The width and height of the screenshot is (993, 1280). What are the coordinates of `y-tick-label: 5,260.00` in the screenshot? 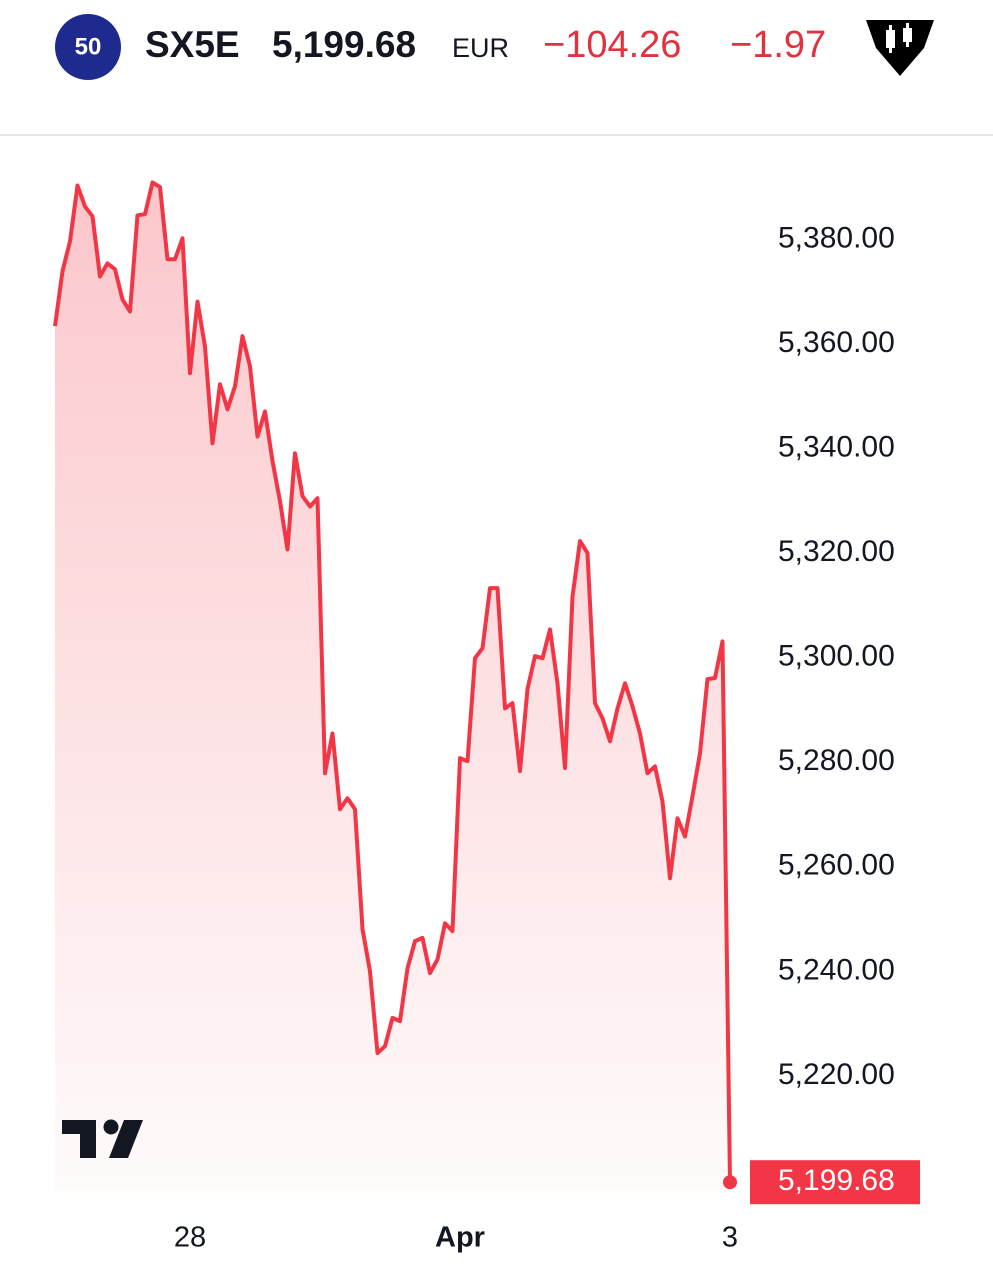 It's located at (836, 865).